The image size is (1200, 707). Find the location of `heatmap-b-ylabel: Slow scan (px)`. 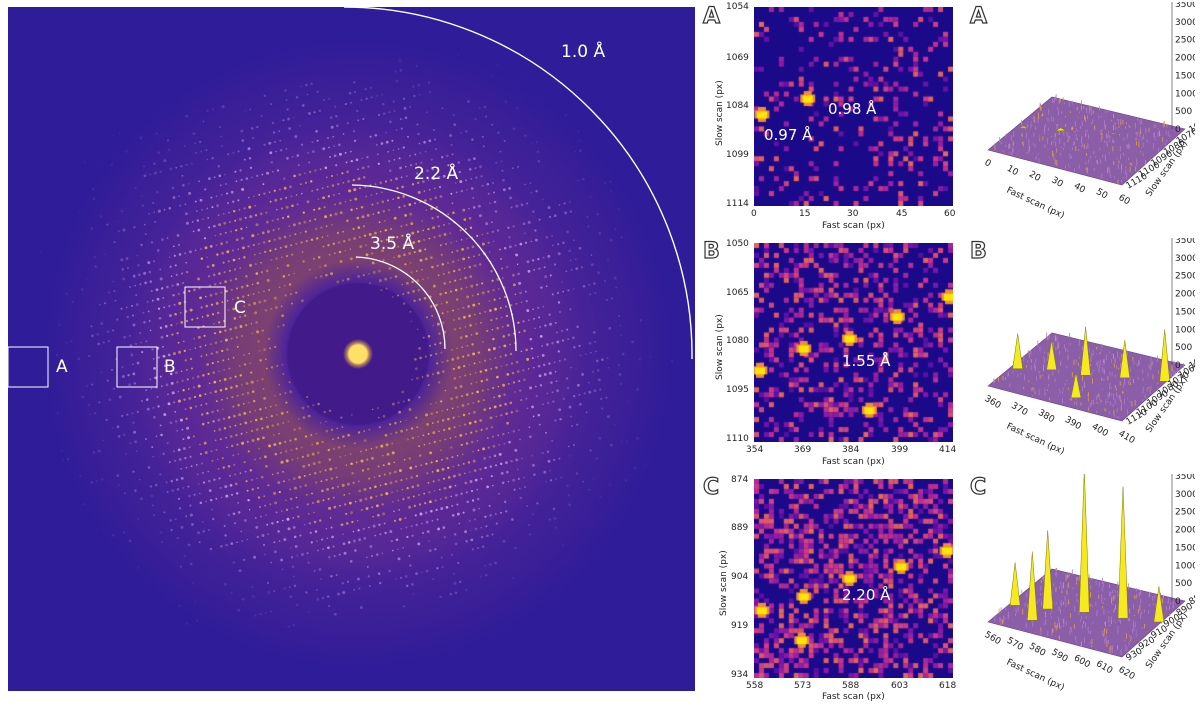

heatmap-b-ylabel: Slow scan (px) is located at coordinates (720, 347).